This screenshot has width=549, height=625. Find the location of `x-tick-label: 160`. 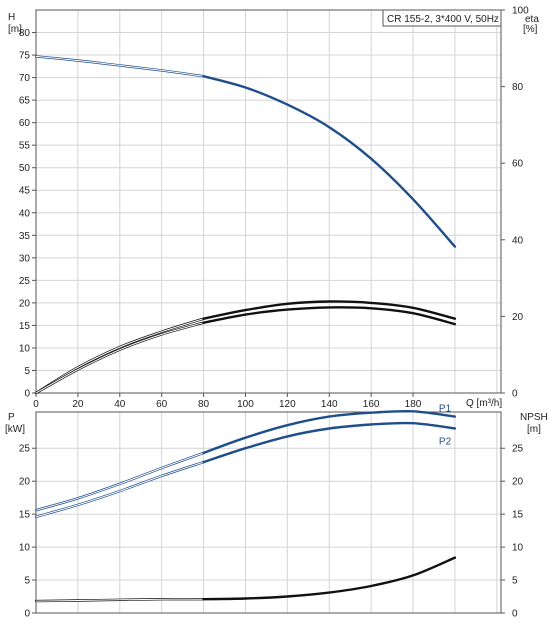

x-tick-label: 160 is located at coordinates (371, 404).